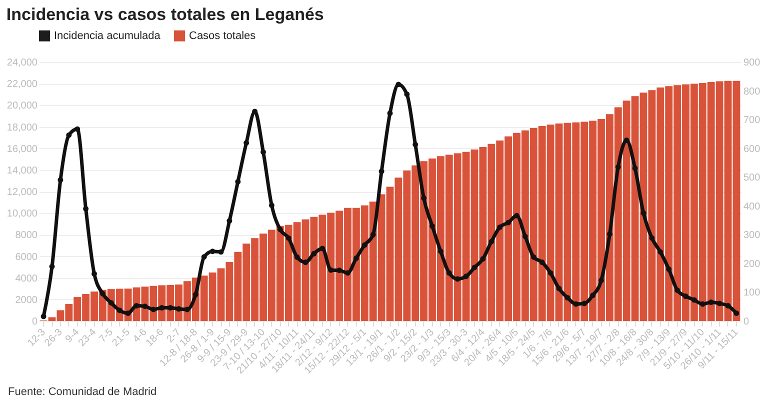 Image resolution: width=768 pixels, height=414 pixels. Describe the element at coordinates (752, 236) in the screenshot. I see `y2-tick-label: 300` at that location.